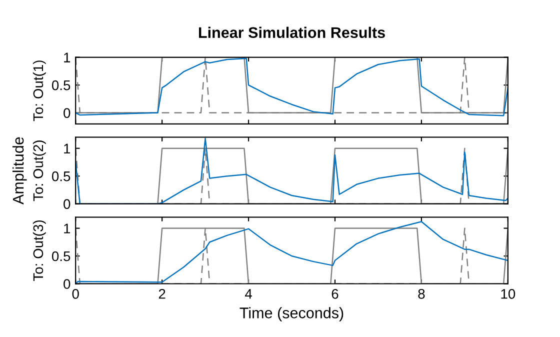  Describe the element at coordinates (75, 293) in the screenshot. I see `x-tick-label: 0` at that location.